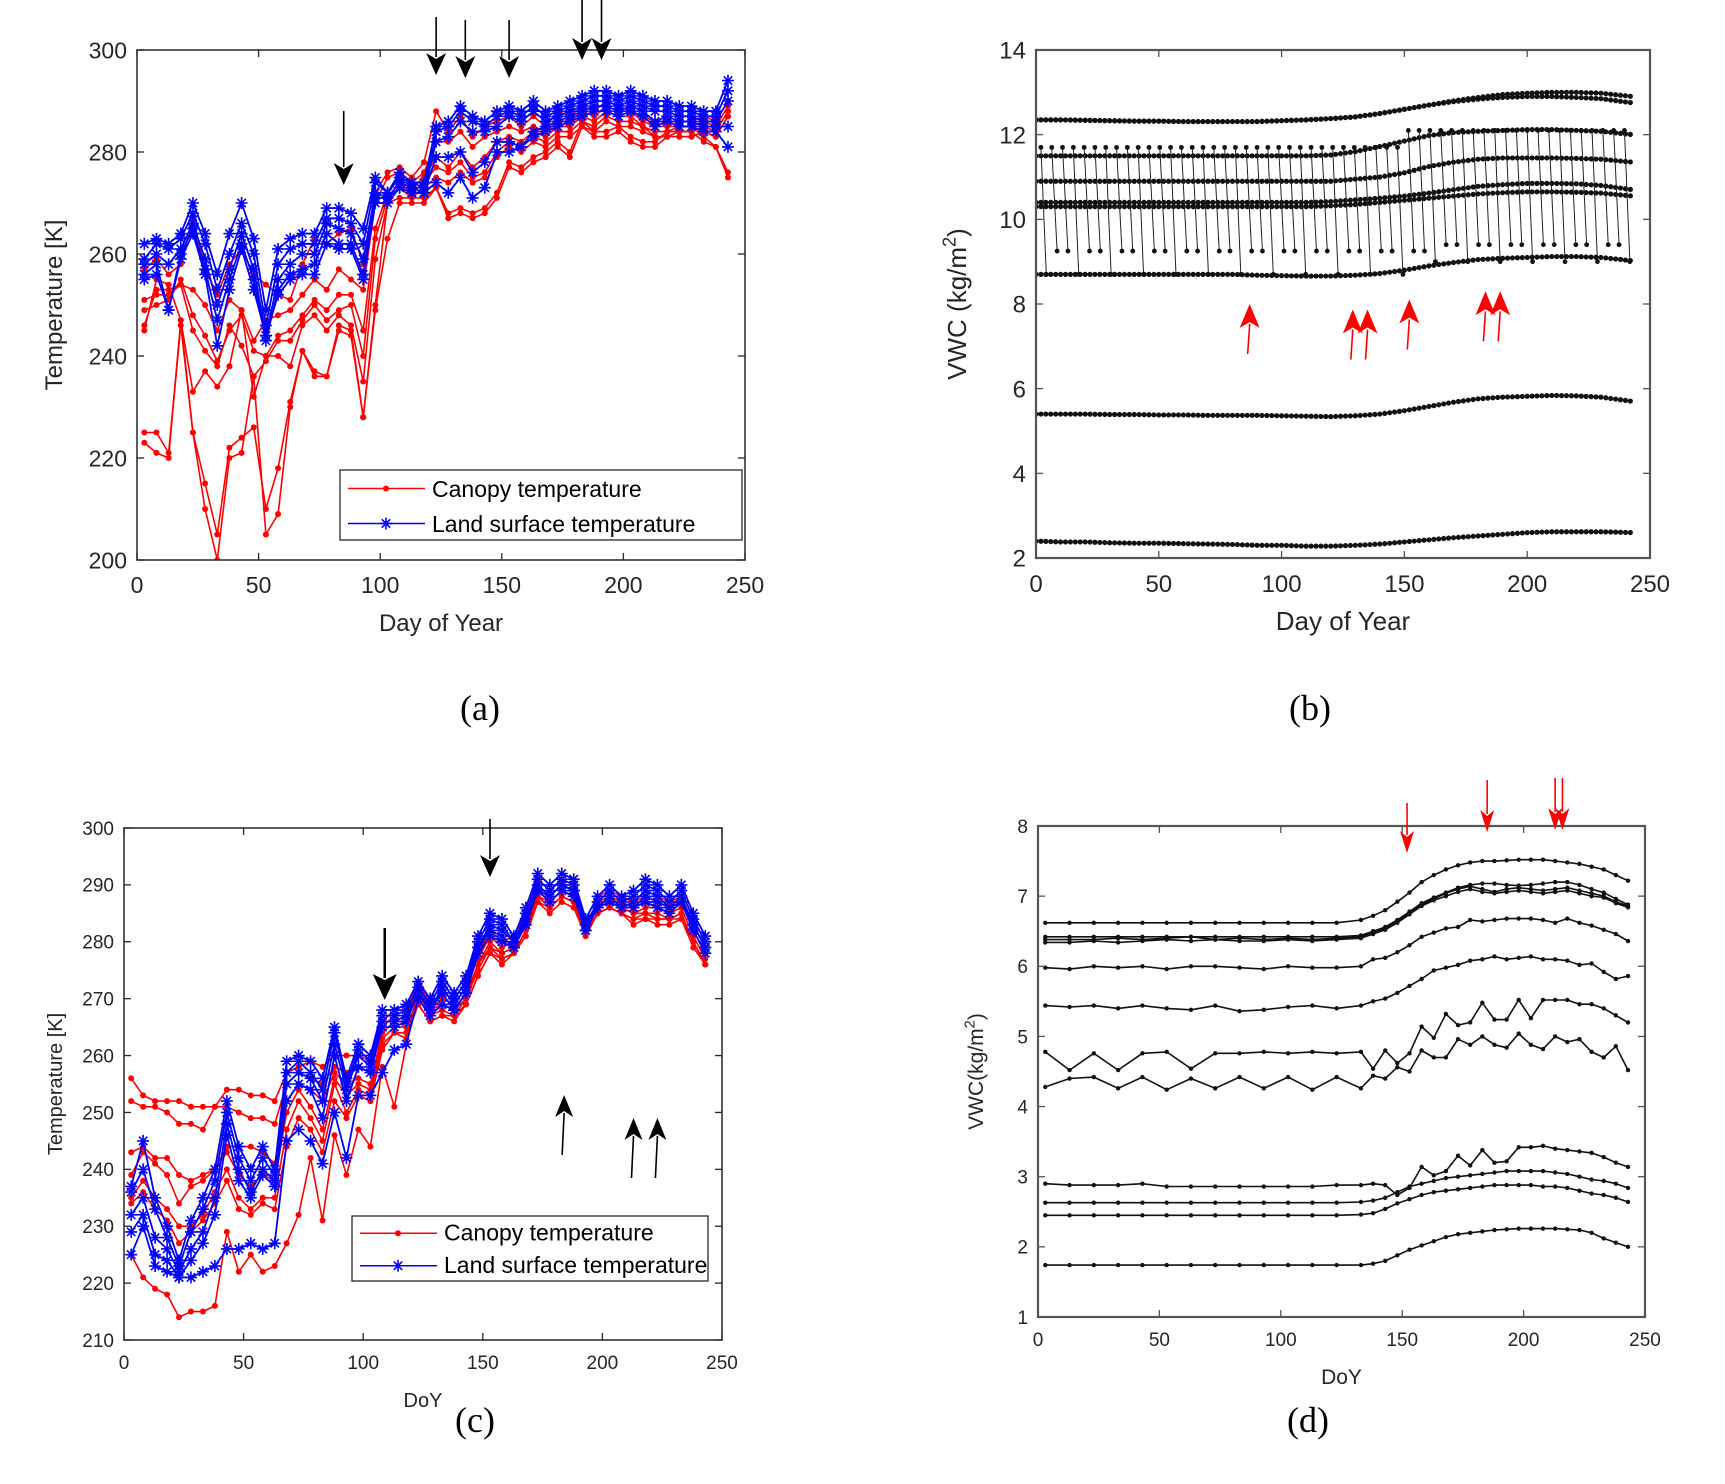 The width and height of the screenshot is (1725, 1484). Describe the element at coordinates (1366, 344) in the screenshot. I see `arrow-shaft` at that location.